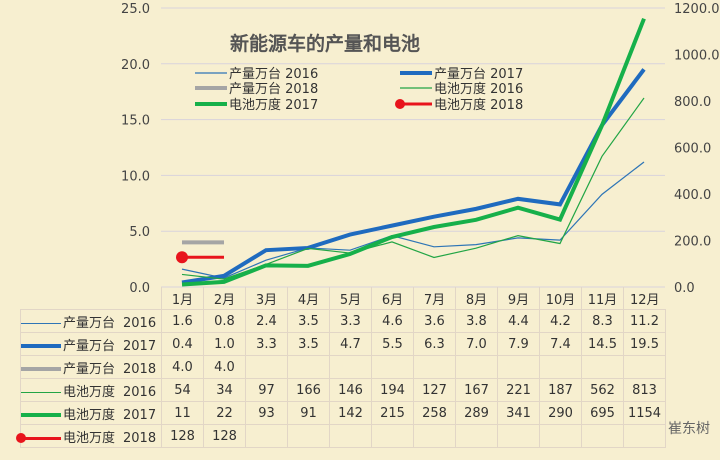 This screenshot has width=720, height=460. What do you see at coordinates (273, 74) in the screenshot?
I see `legend-label: 产量万台 2016` at bounding box center [273, 74].